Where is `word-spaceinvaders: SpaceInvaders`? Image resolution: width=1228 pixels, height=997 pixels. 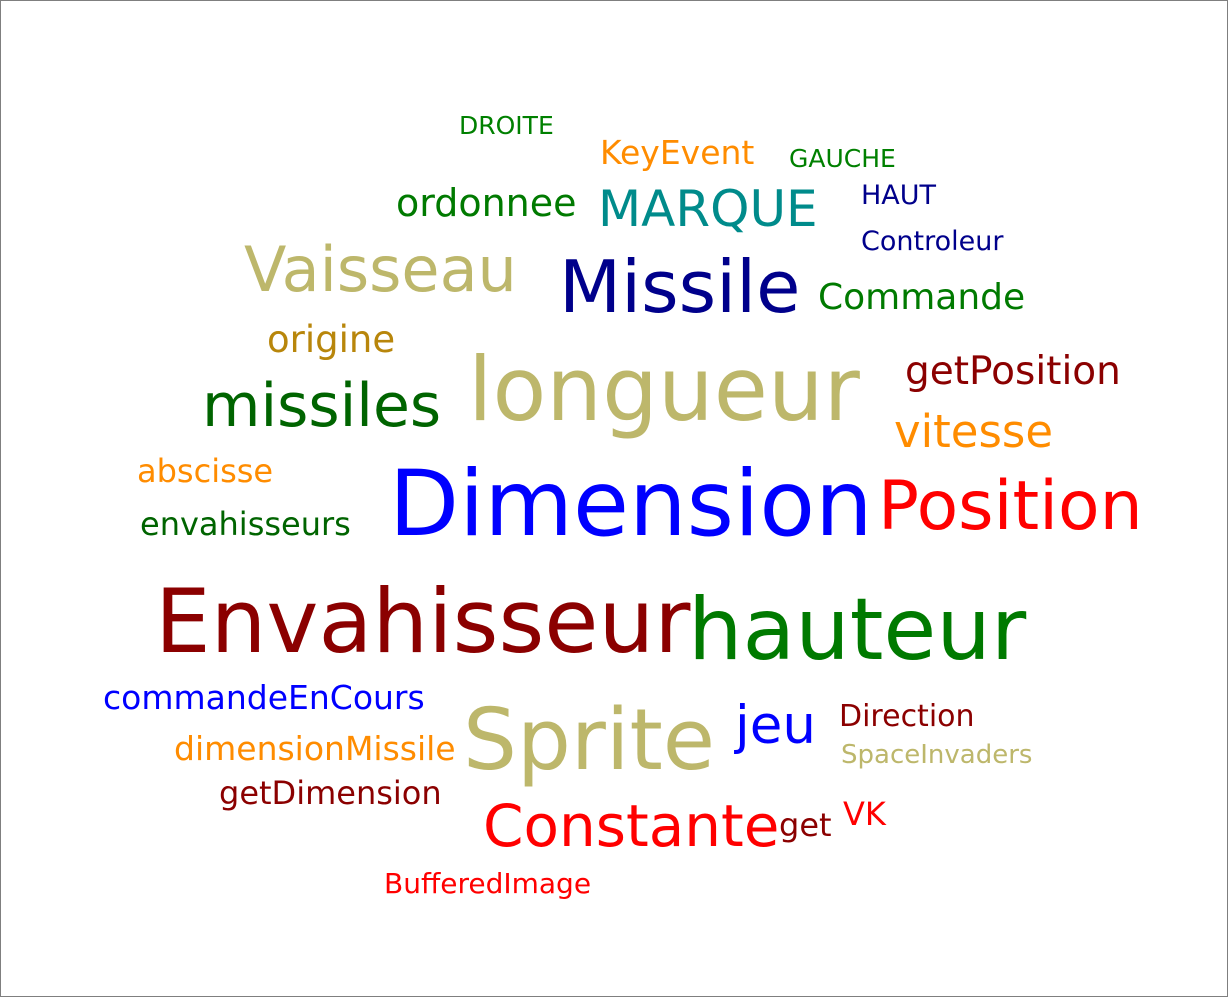
word-spaceinvaders: SpaceInvaders is located at coordinates (937, 755).